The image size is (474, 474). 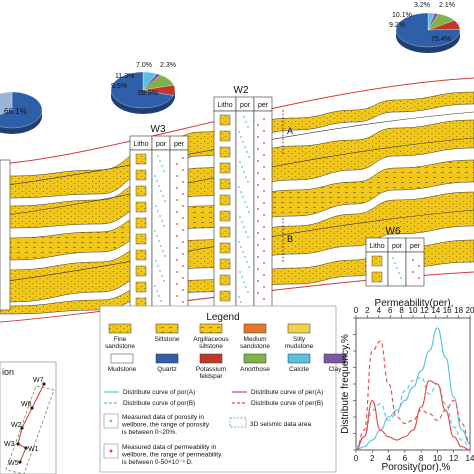 I want to click on legend-curve-por-b: Distribute curve of por(B), so click(x=149, y=403).